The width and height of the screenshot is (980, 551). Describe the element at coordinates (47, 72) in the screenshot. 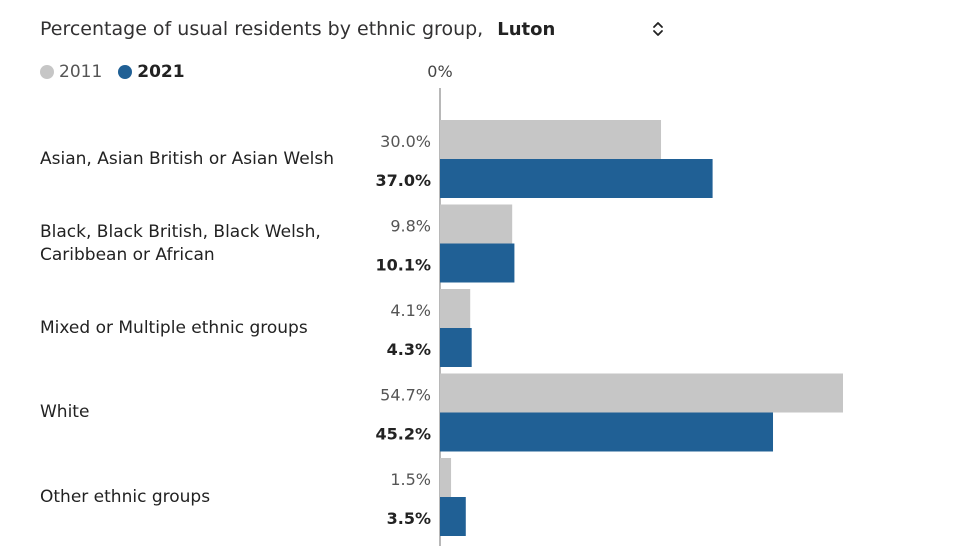

I see `legend-swatch-2011` at that location.